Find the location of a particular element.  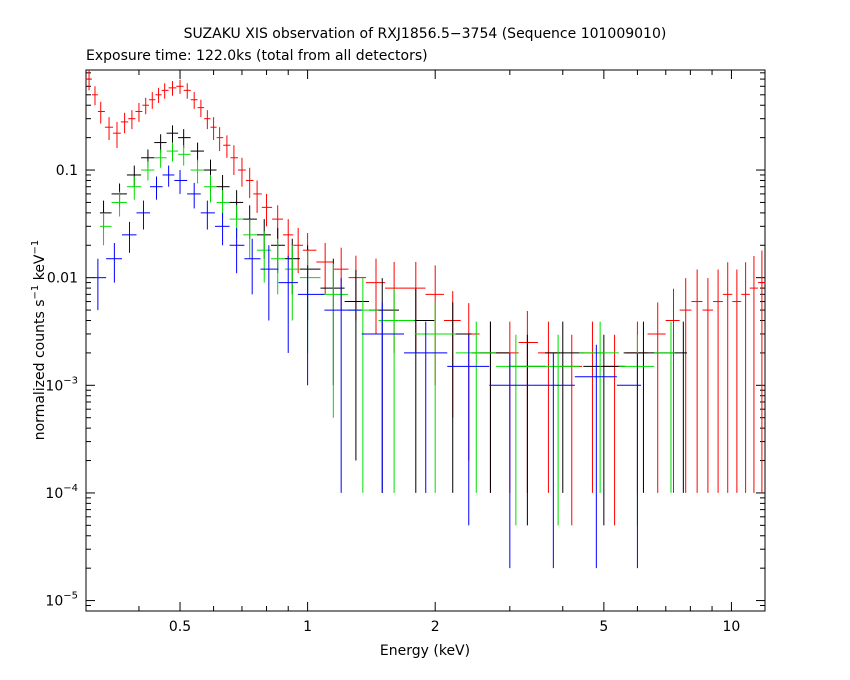

y-axis-label-mid: keV is located at coordinates (40, 269).